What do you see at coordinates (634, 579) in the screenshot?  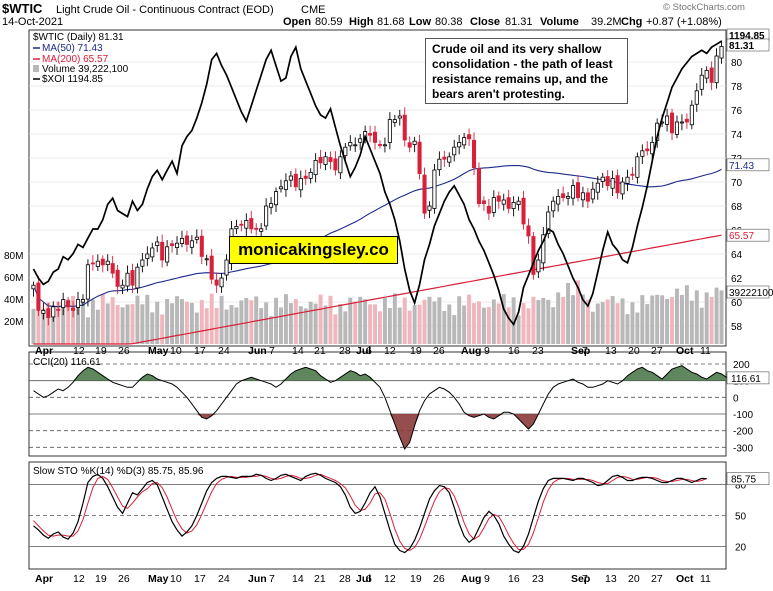 I see `sto-x-label: 20` at bounding box center [634, 579].